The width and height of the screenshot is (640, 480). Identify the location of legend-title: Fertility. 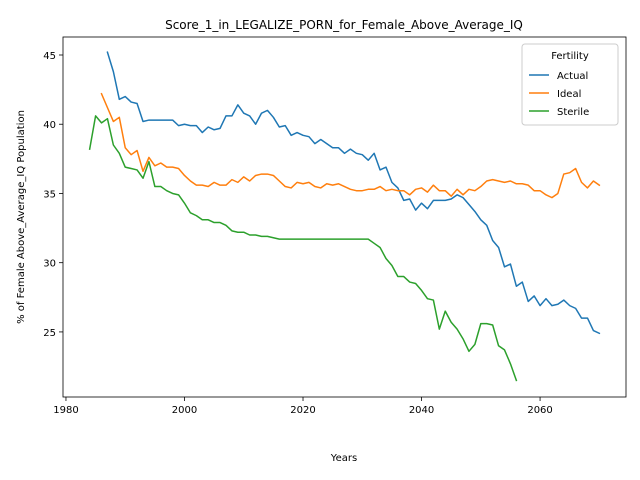
(570, 56).